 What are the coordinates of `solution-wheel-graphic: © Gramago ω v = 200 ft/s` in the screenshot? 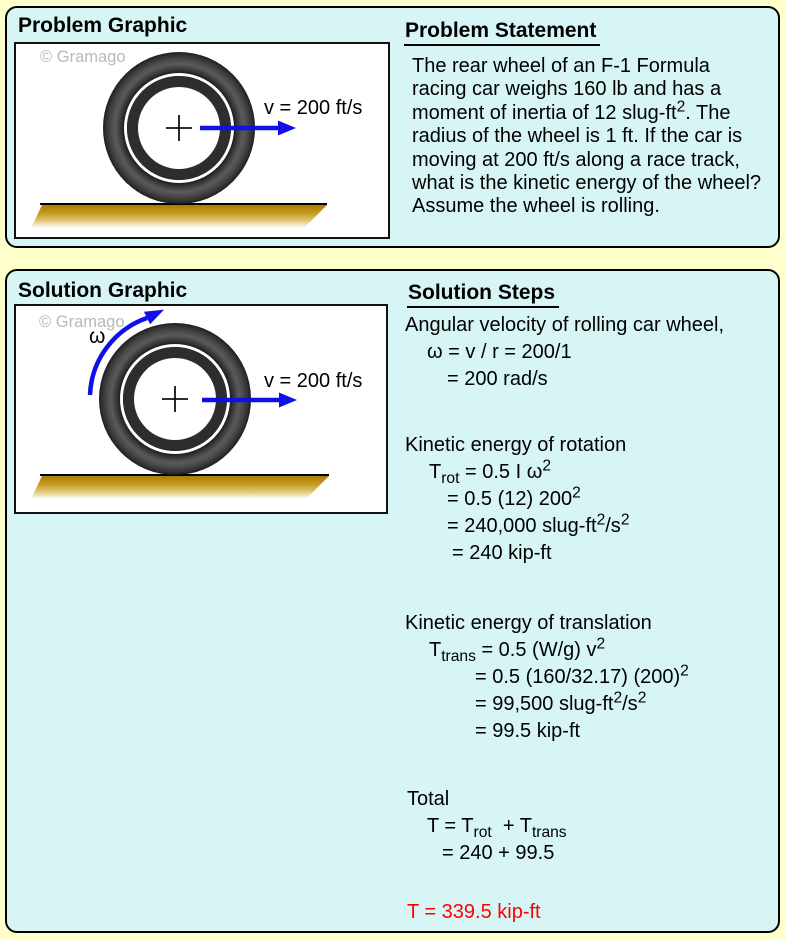 It's located at (196, 404).